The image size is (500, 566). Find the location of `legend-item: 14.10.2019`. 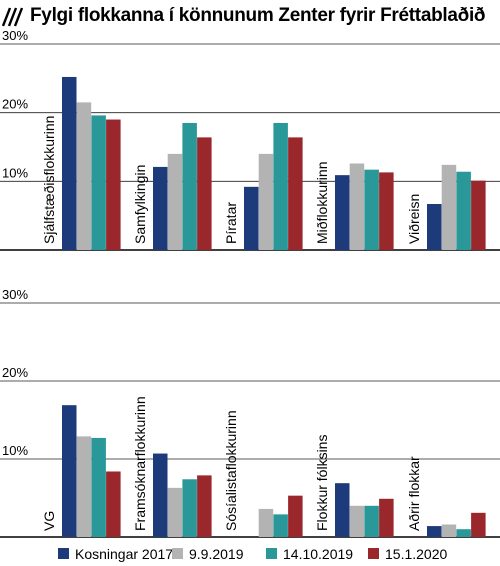

legend-item: 14.10.2019 is located at coordinates (310, 553).